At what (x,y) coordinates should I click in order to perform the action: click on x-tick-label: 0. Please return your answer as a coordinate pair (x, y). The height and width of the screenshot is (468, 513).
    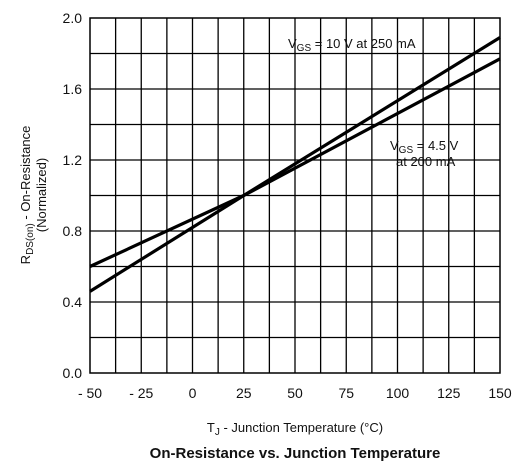
    Looking at the image, I should click on (193, 393).